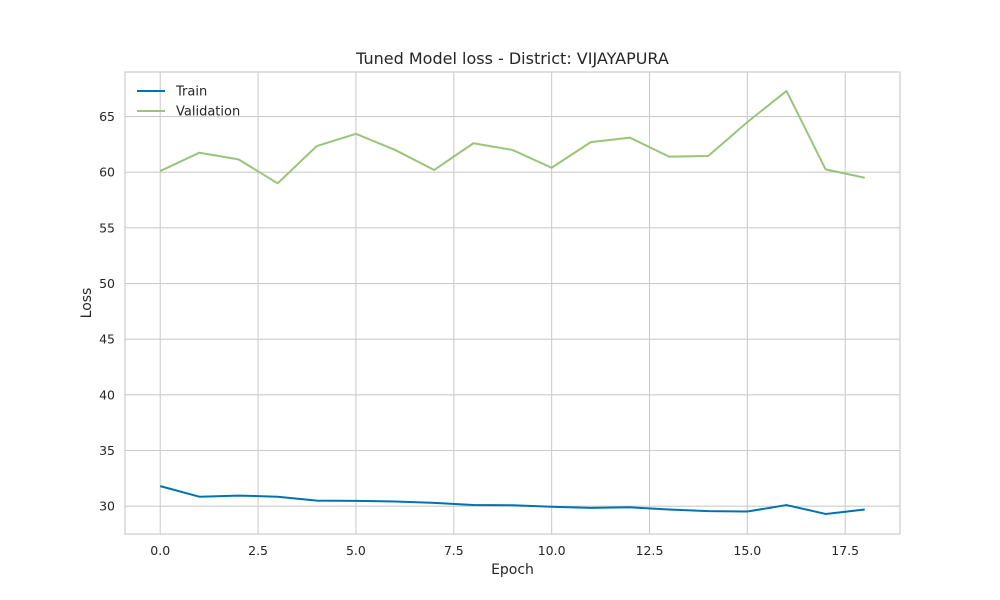  I want to click on y-tick-label: 50, so click(107, 283).